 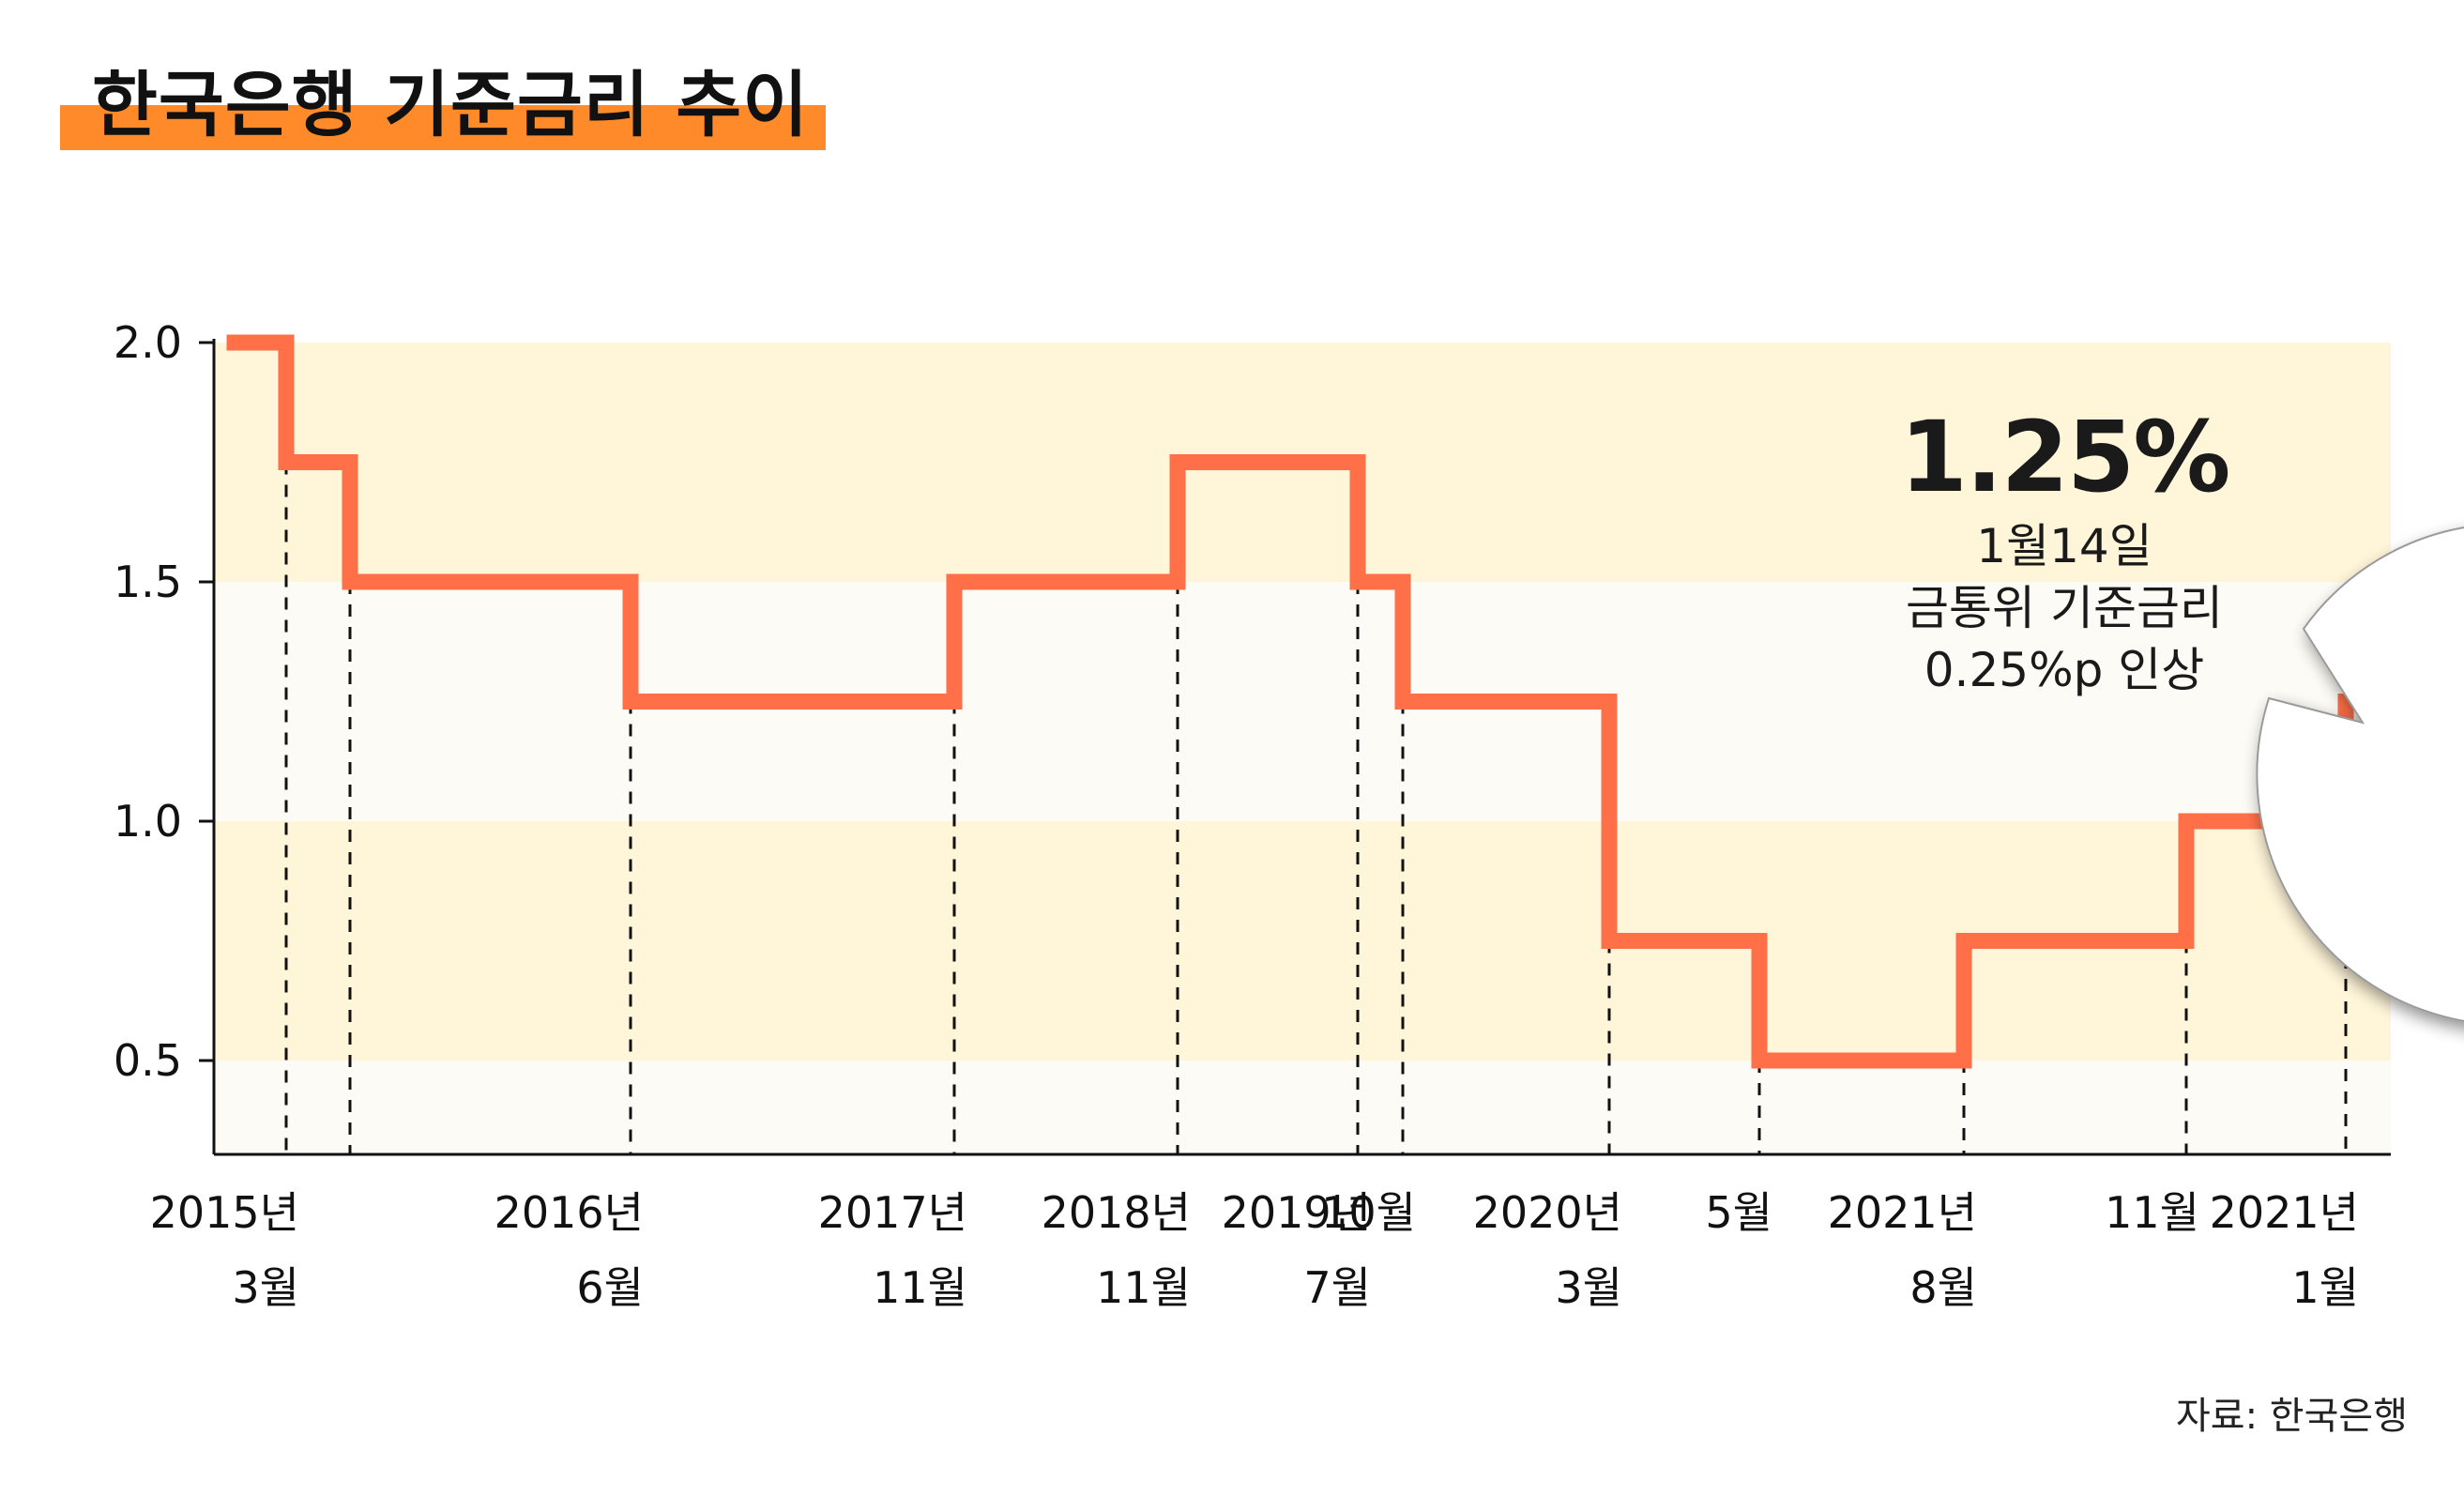 I want to click on y-tick-label: 0.5, so click(x=148, y=1060).